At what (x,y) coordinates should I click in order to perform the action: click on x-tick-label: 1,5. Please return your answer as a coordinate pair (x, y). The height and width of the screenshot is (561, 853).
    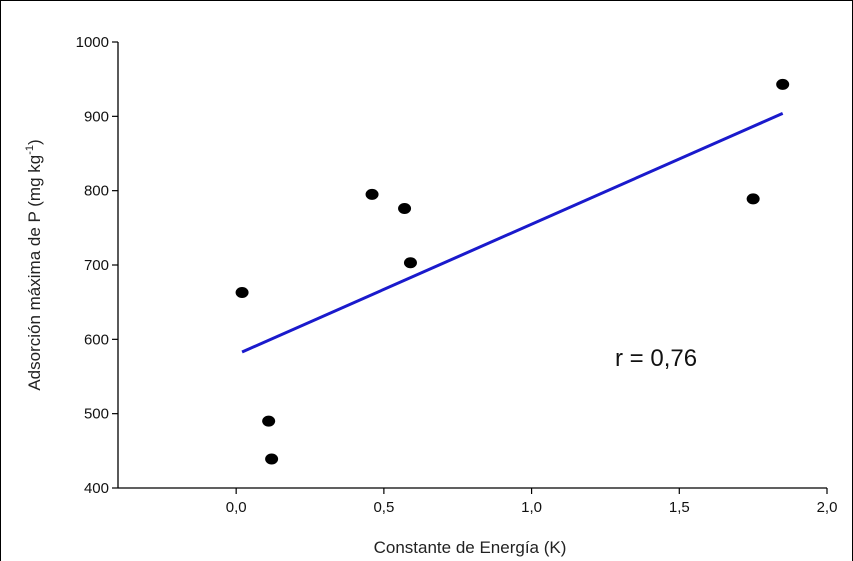
    Looking at the image, I should click on (679, 507).